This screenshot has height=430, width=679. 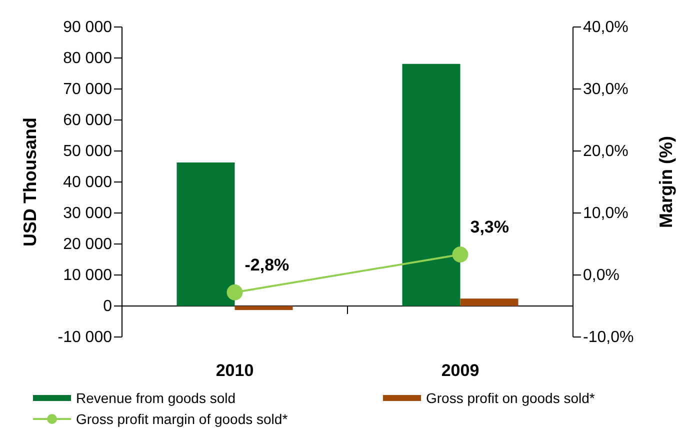 What do you see at coordinates (666, 182) in the screenshot?
I see `y2-axis-title: Margin (%)` at bounding box center [666, 182].